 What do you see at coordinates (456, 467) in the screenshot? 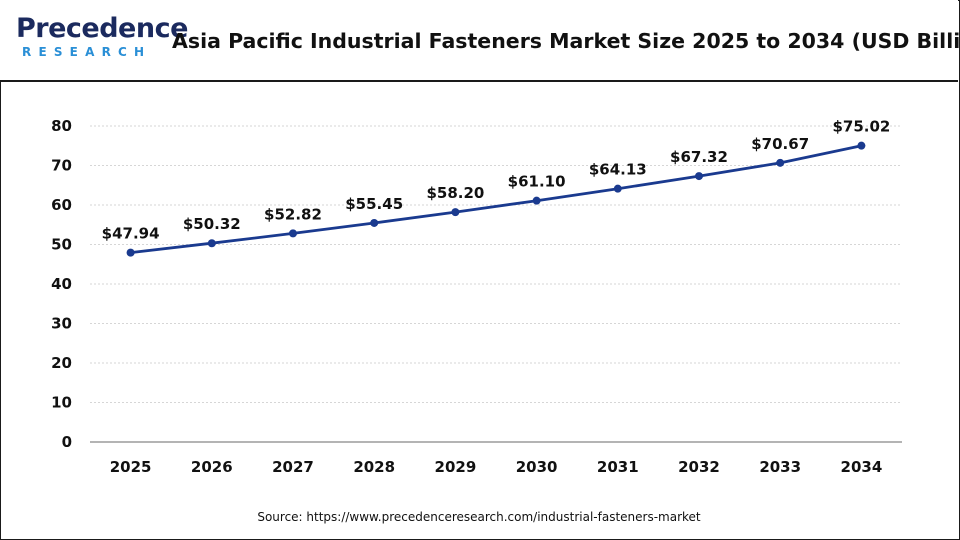
I see `x-tick-label: 2029` at bounding box center [456, 467].